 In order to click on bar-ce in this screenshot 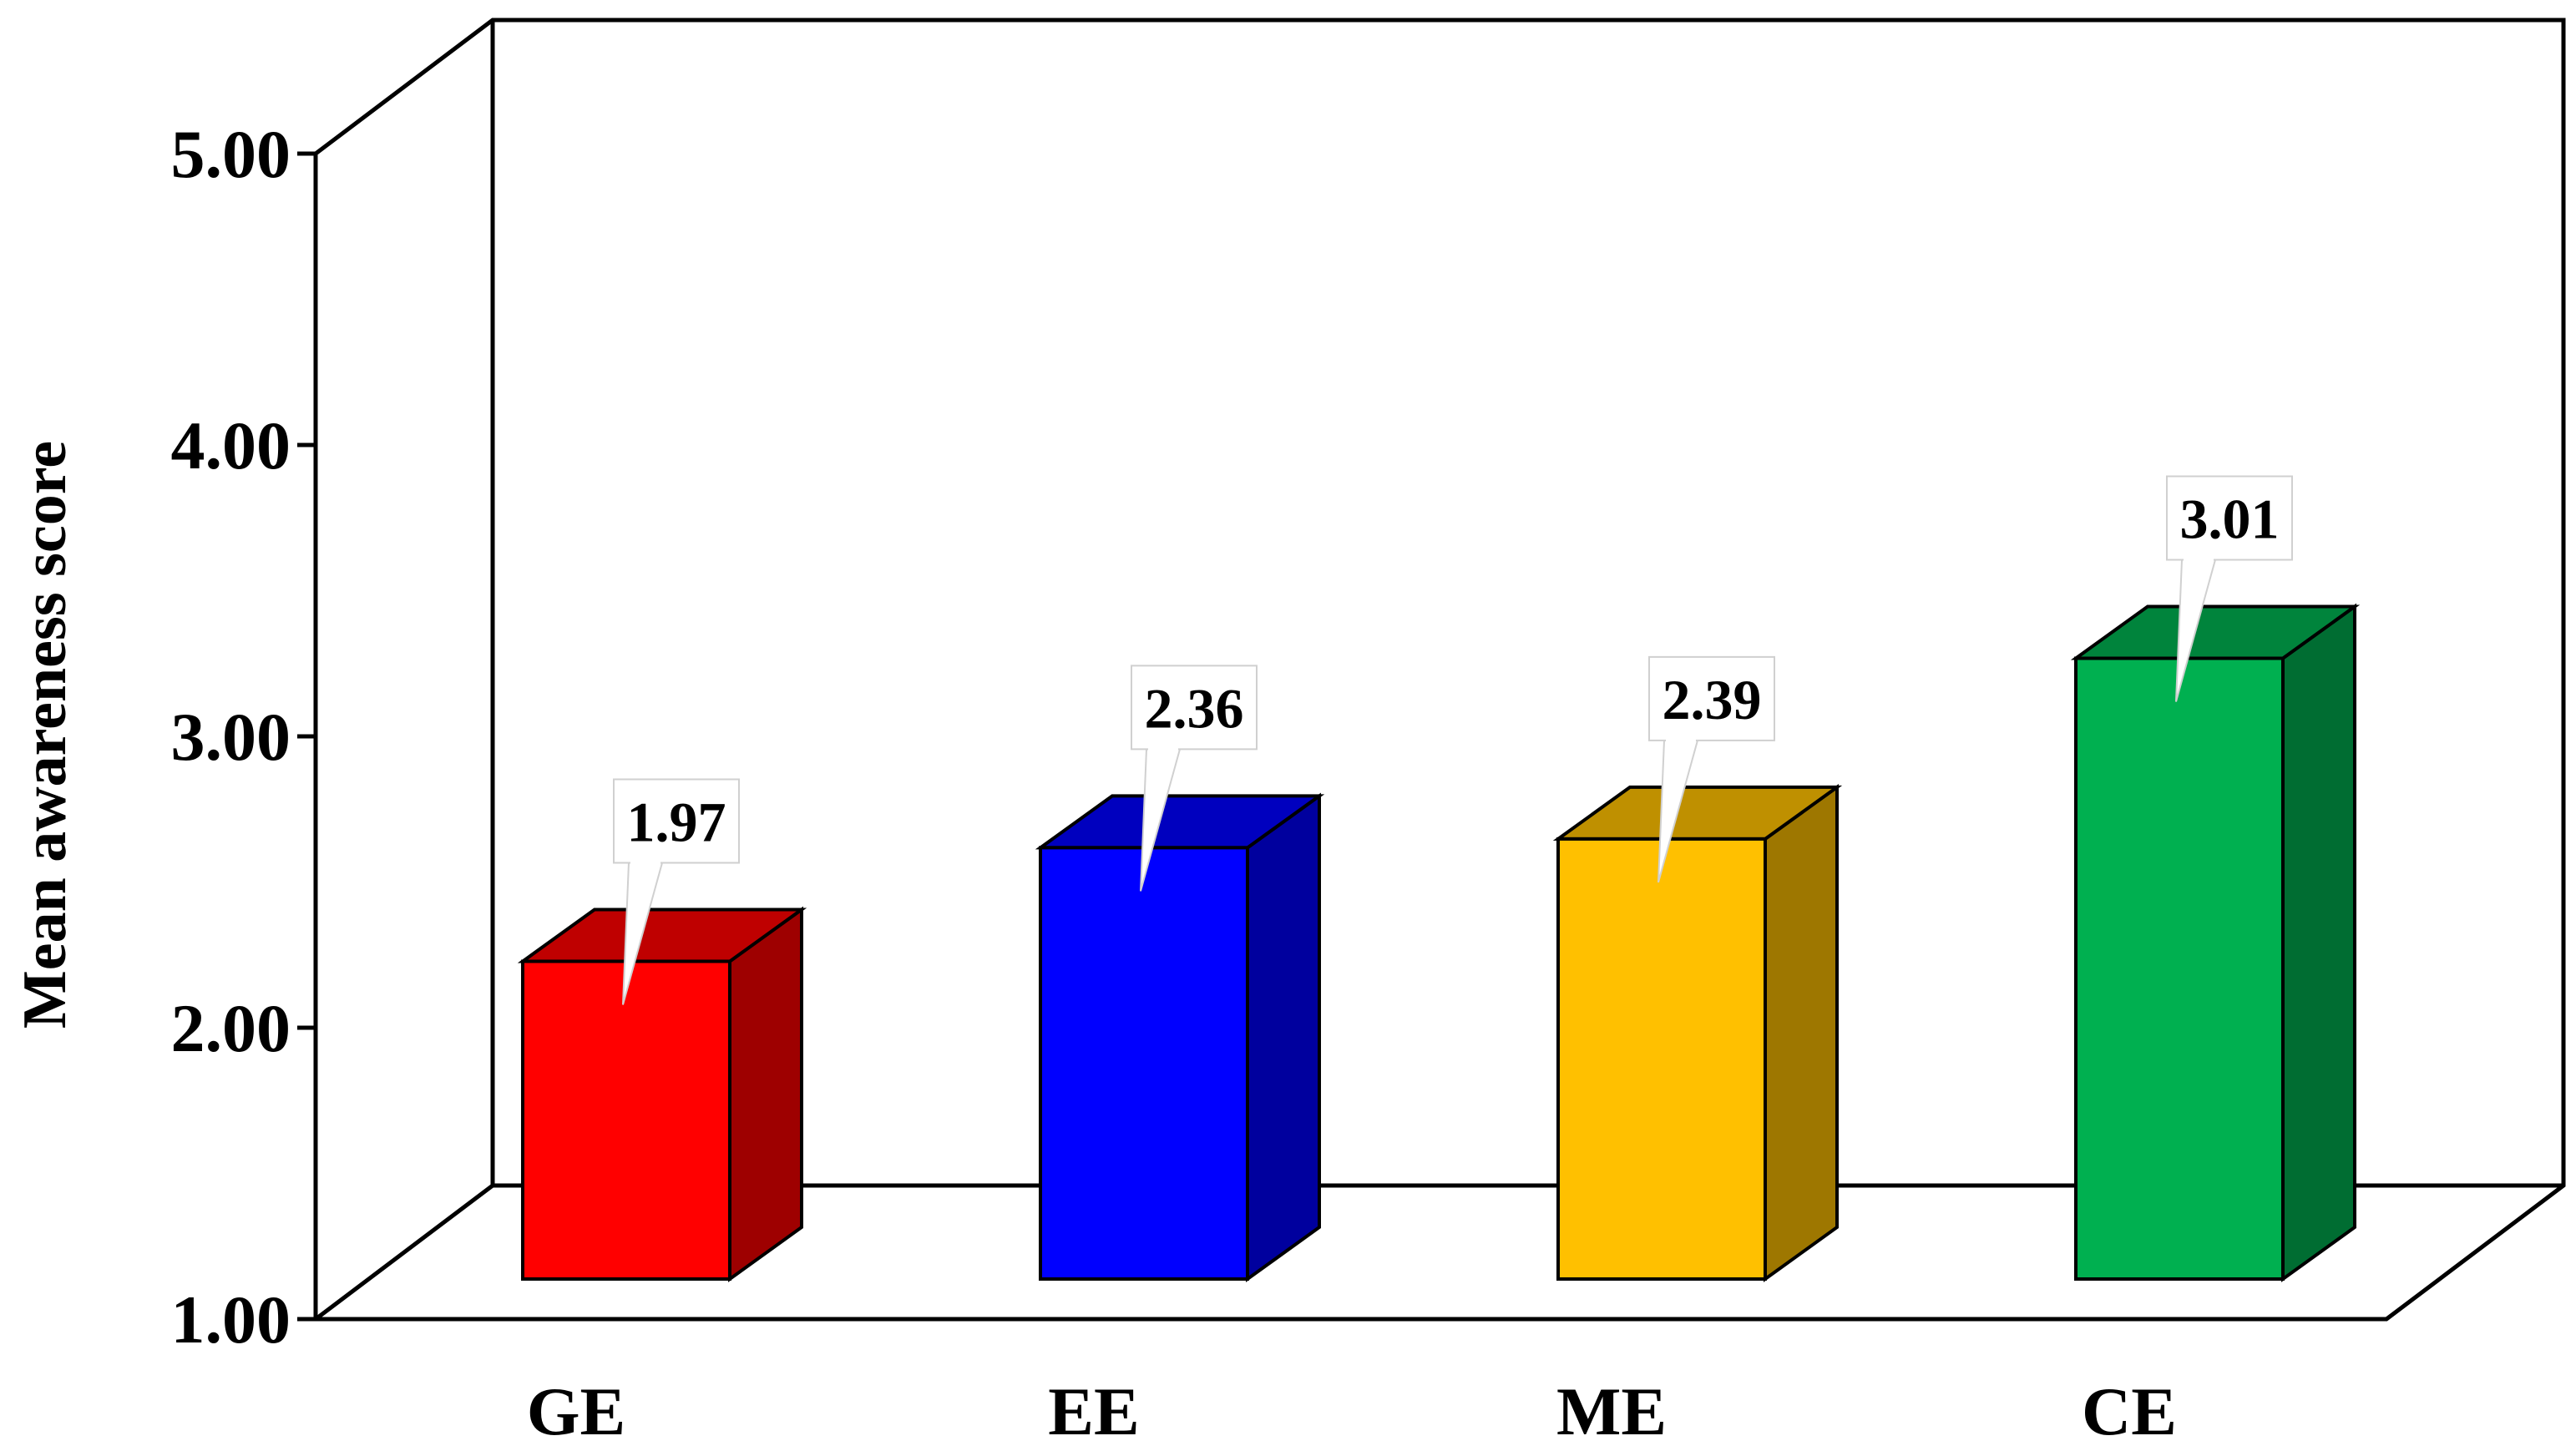, I will do `click(2215, 943)`.